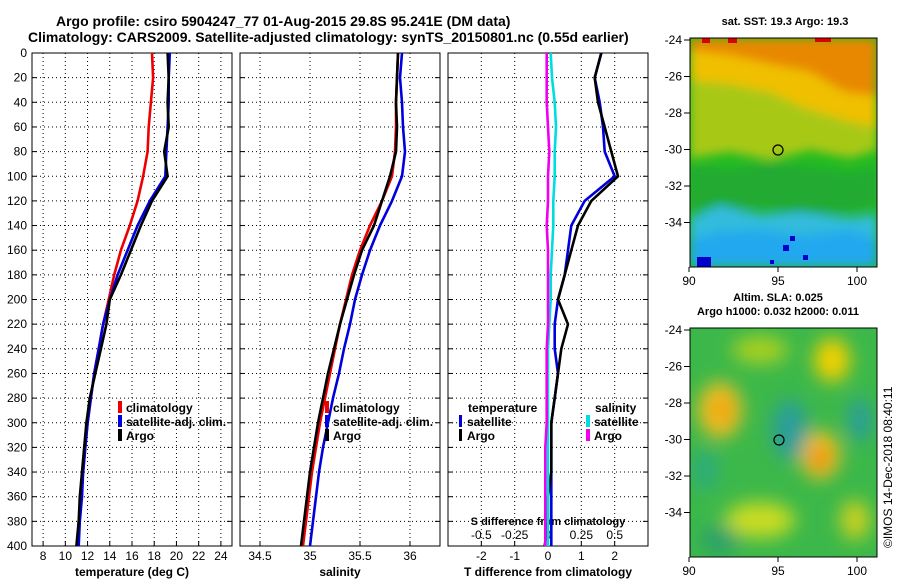 The height and width of the screenshot is (585, 900). What do you see at coordinates (23, 53) in the screenshot?
I see `depth-tick-label: 0` at bounding box center [23, 53].